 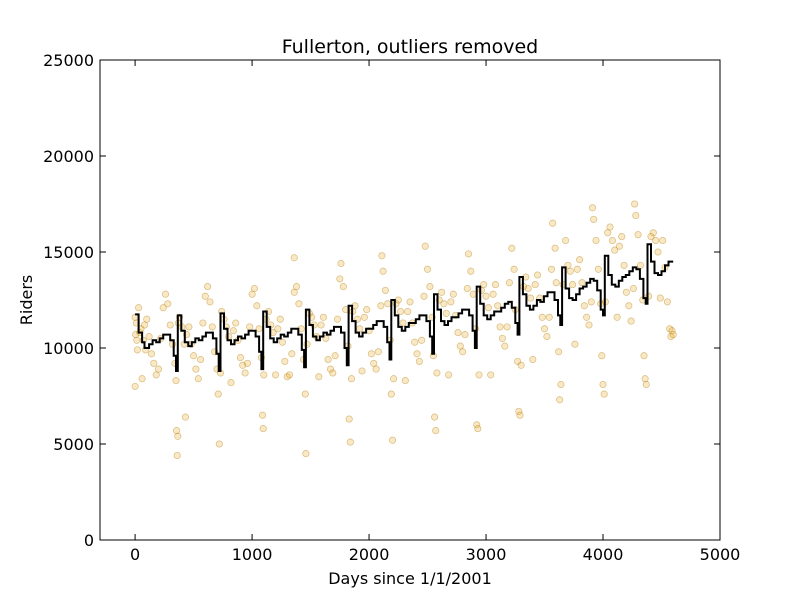 I want to click on x-tick-label: 2000, so click(x=369, y=554).